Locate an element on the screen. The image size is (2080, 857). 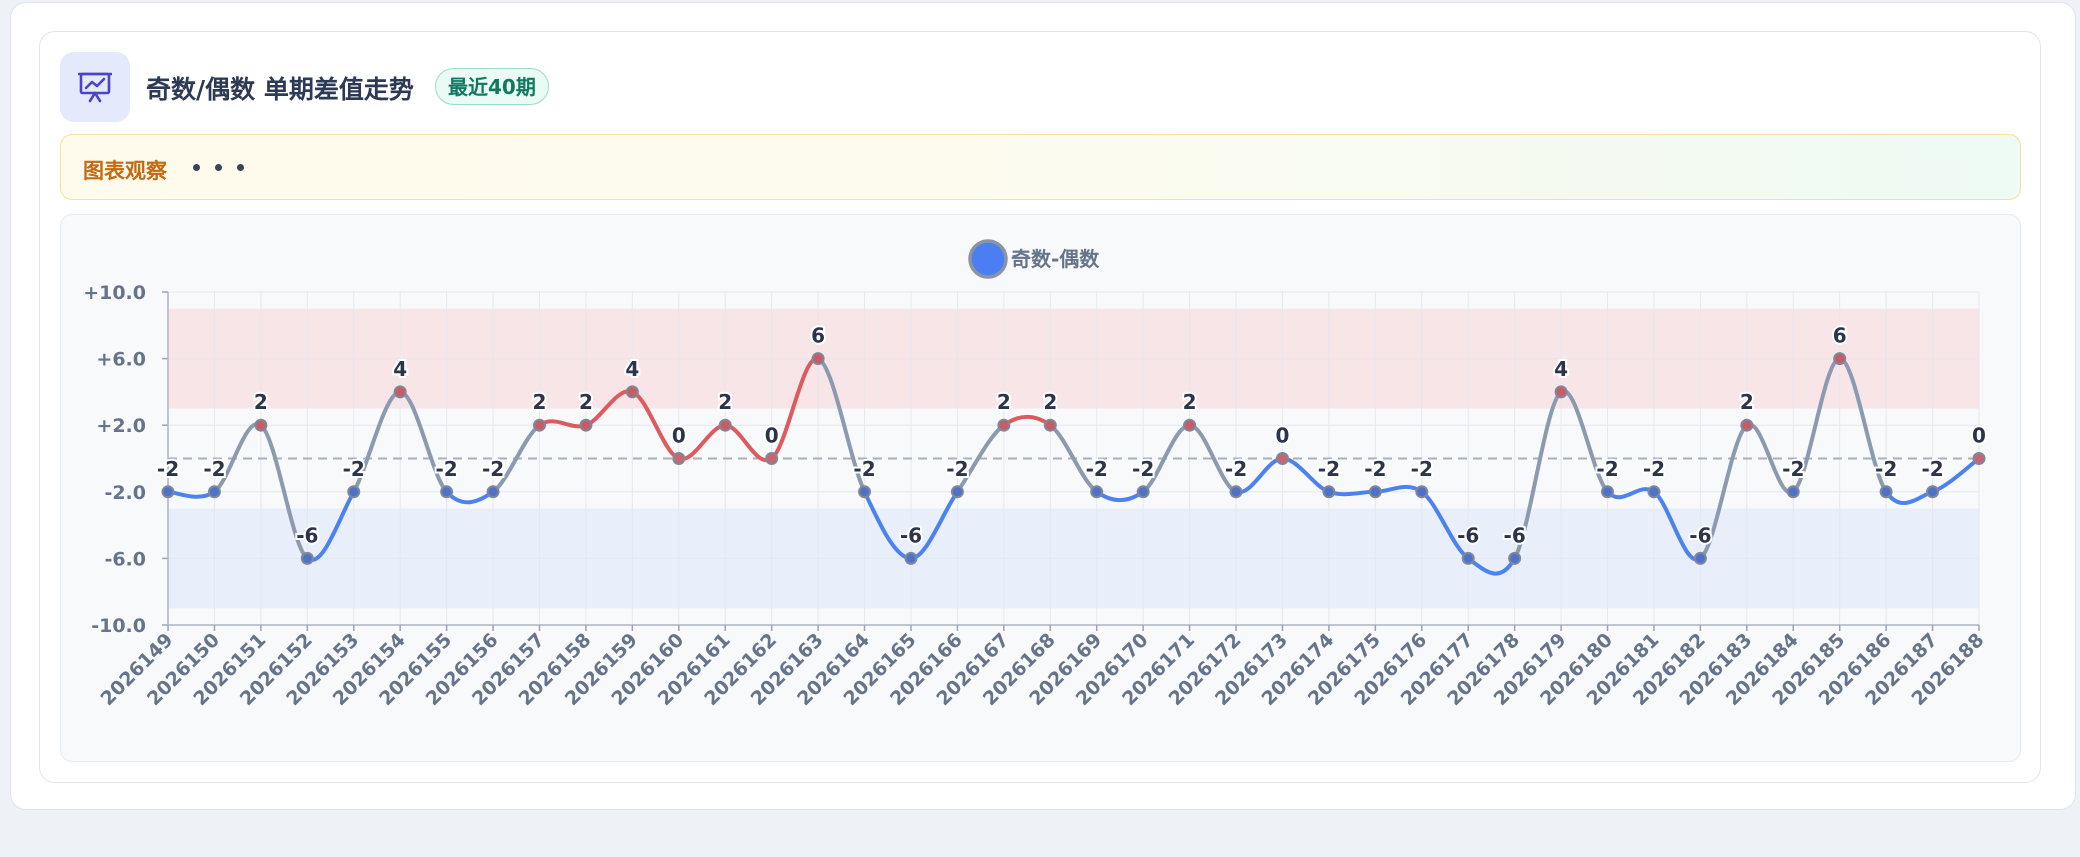
y-tick-label: +6.0 is located at coordinates (121, 360).